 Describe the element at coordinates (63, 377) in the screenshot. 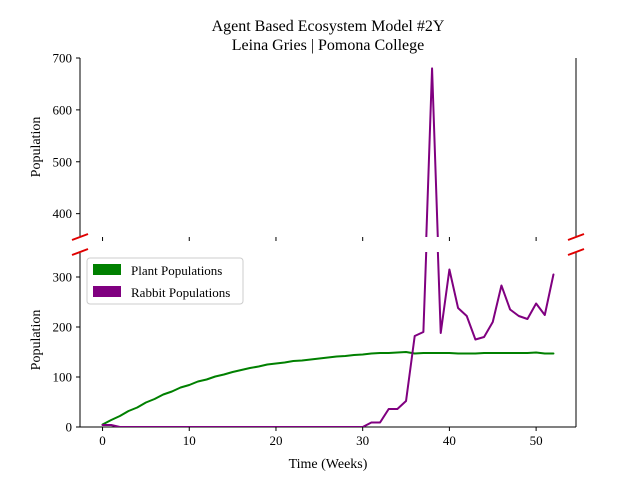

I see `bottom-y-tick-label-100: 100` at that location.